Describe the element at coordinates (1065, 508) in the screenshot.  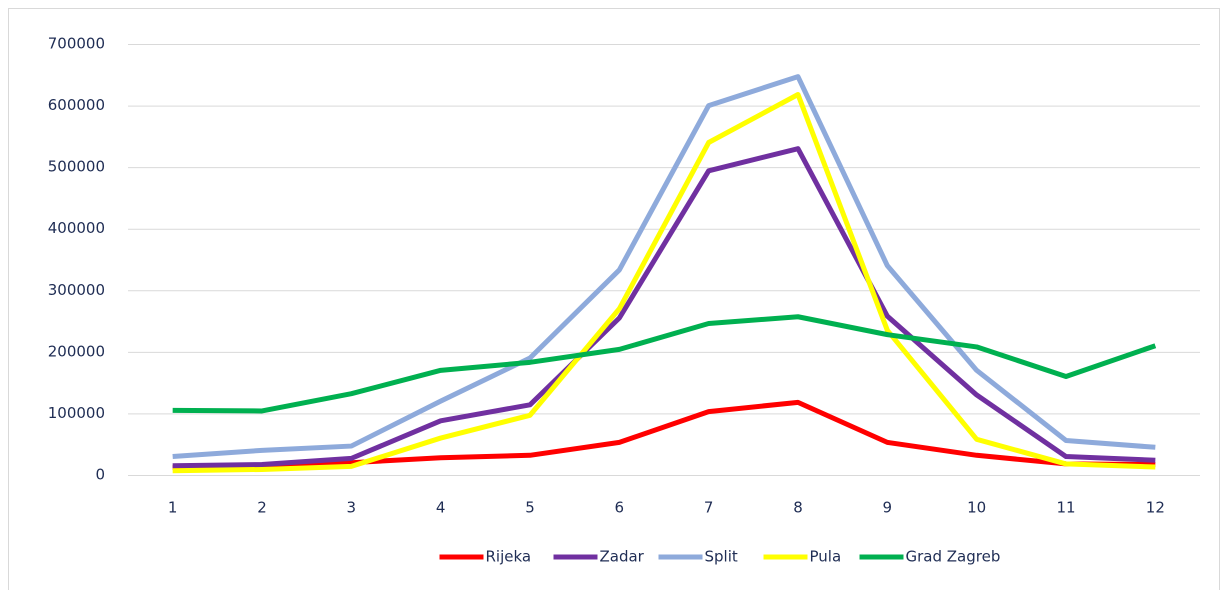
I see `x-tick-label: 11` at that location.